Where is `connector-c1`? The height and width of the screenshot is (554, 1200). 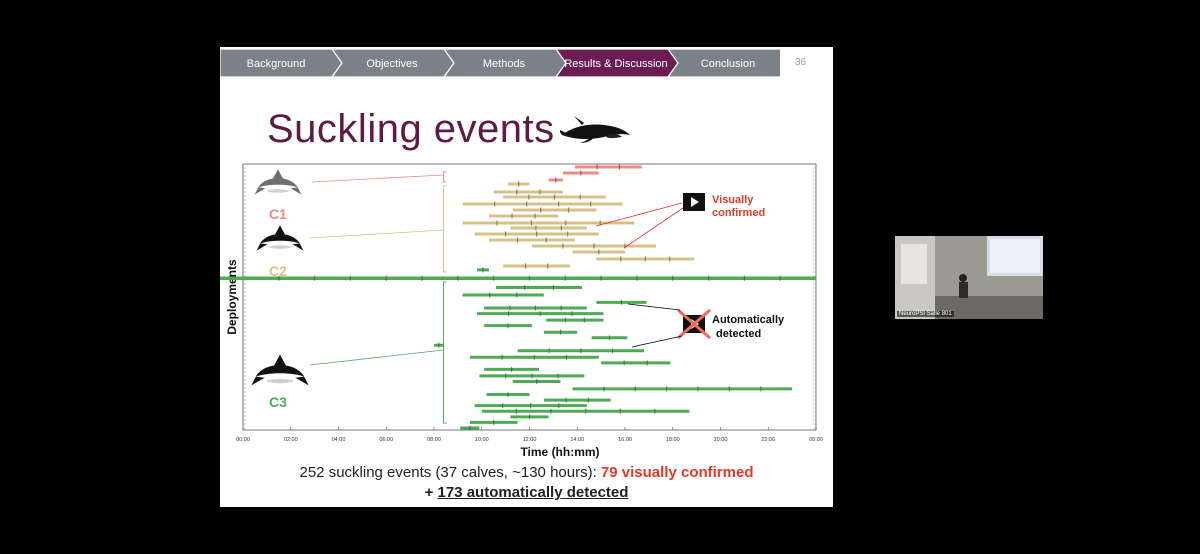
connector-c1 is located at coordinates (377, 178).